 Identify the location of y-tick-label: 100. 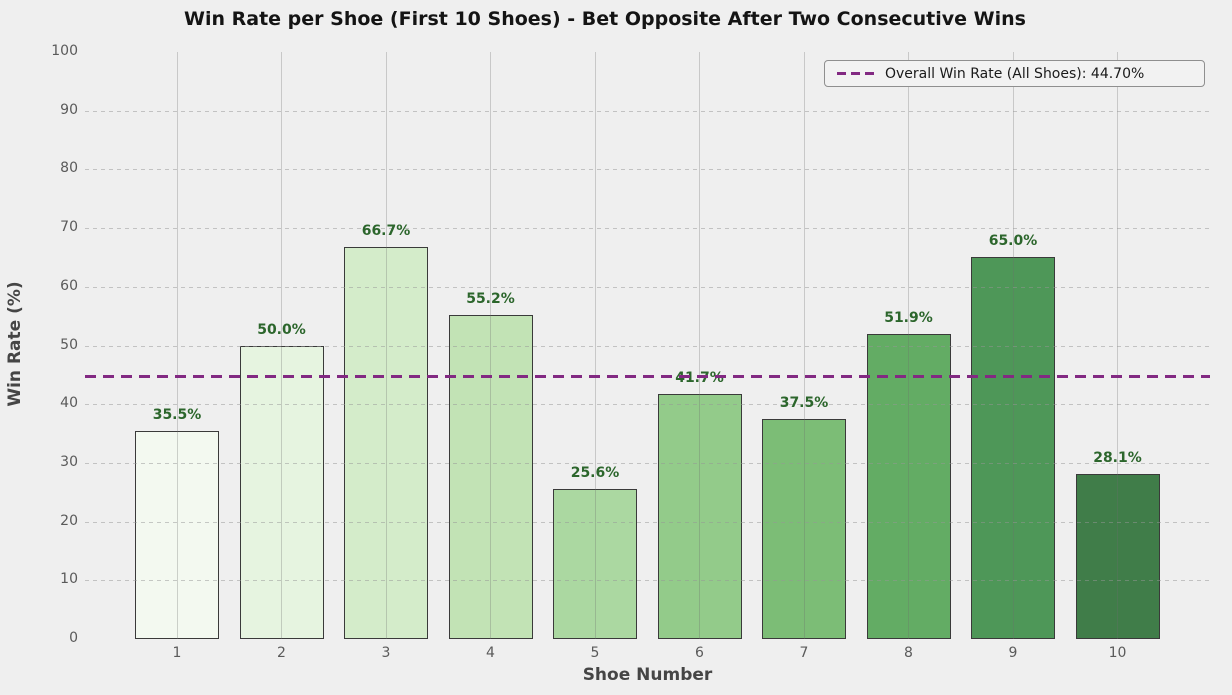
(64, 51).